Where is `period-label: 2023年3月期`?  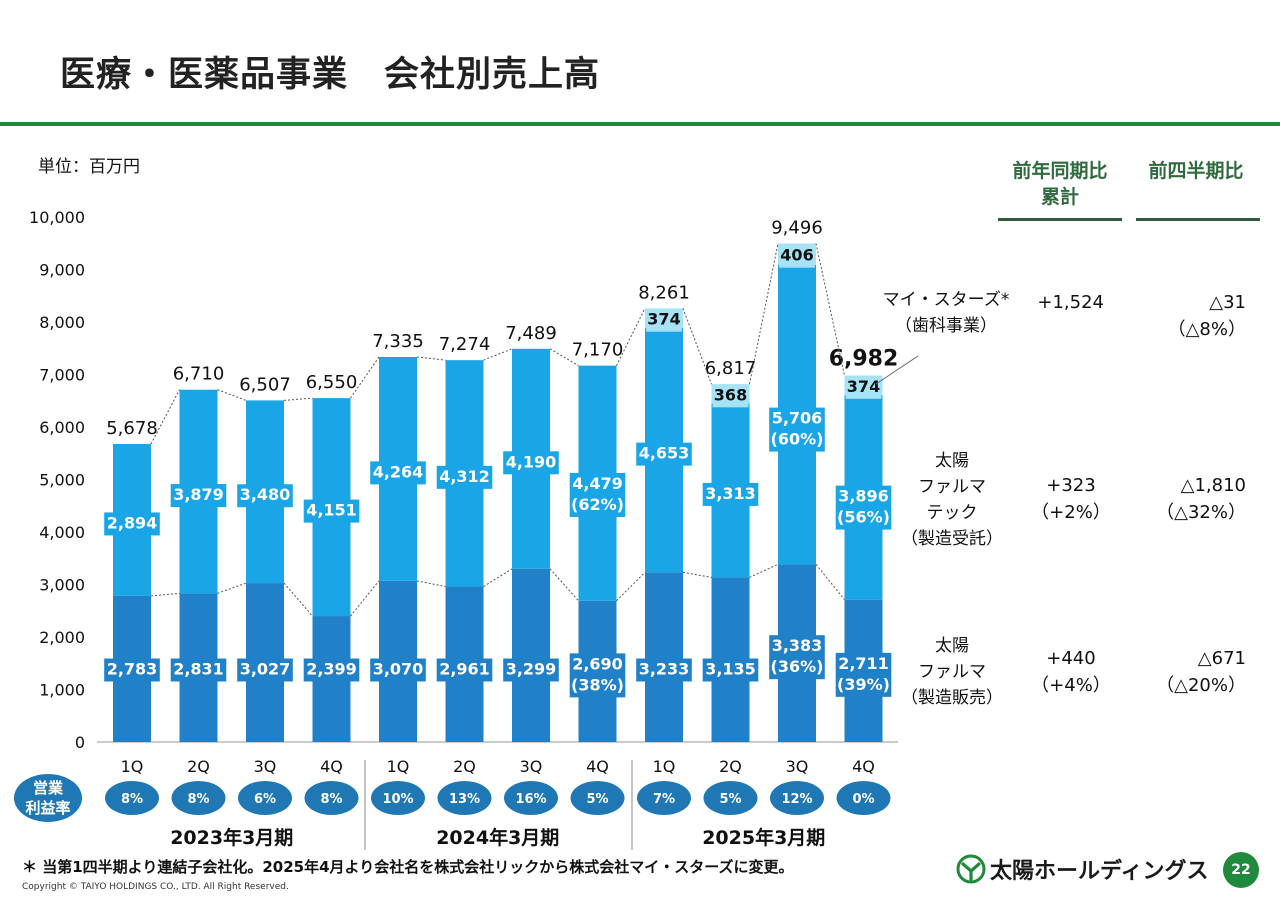 period-label: 2023年3月期 is located at coordinates (231, 837).